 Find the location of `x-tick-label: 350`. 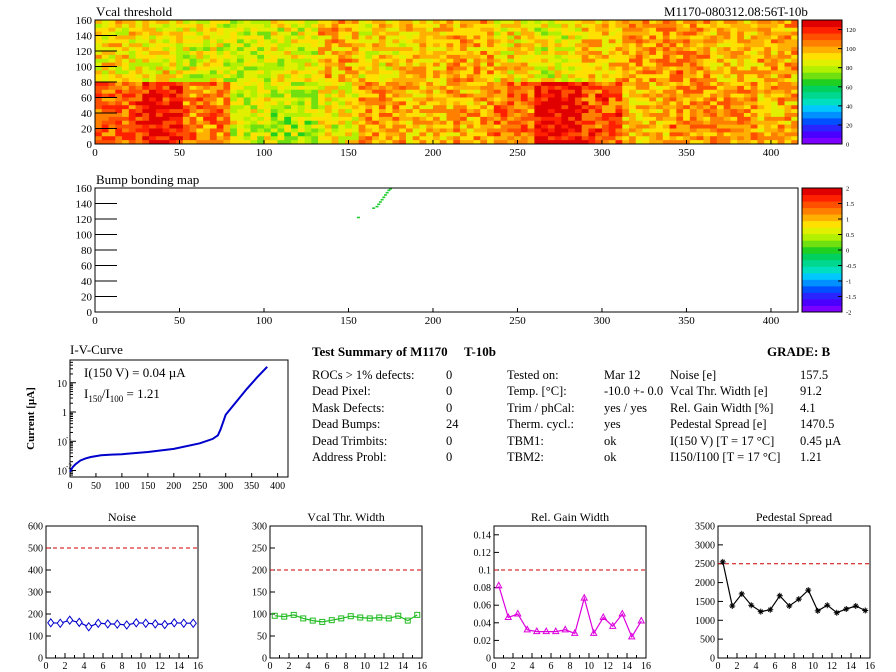

x-tick-label: 350 is located at coordinates (686, 321).